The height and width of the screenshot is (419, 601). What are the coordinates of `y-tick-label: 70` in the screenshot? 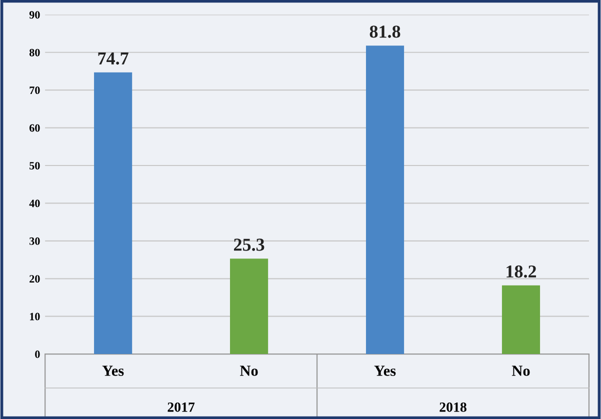 It's located at (35, 90).